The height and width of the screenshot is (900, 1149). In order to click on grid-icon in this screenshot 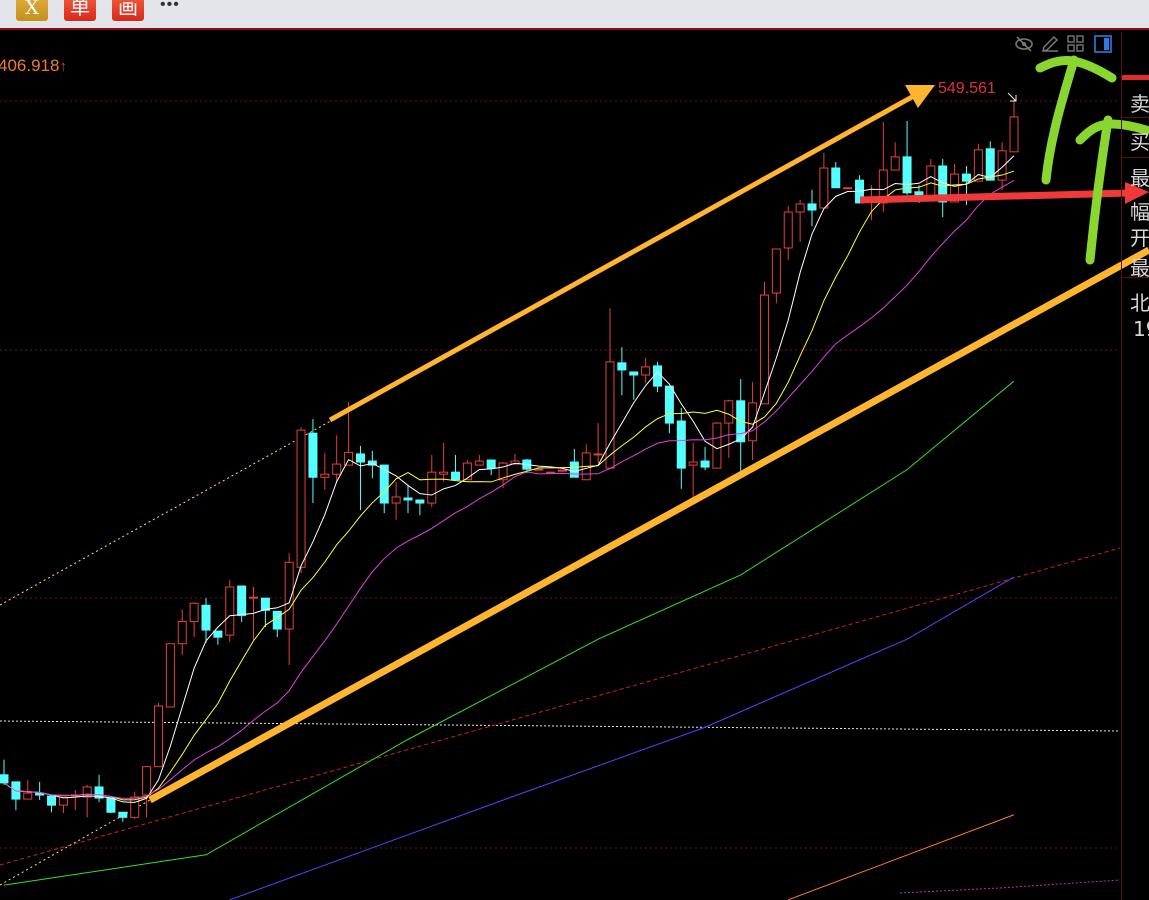, I will do `click(1076, 44)`.